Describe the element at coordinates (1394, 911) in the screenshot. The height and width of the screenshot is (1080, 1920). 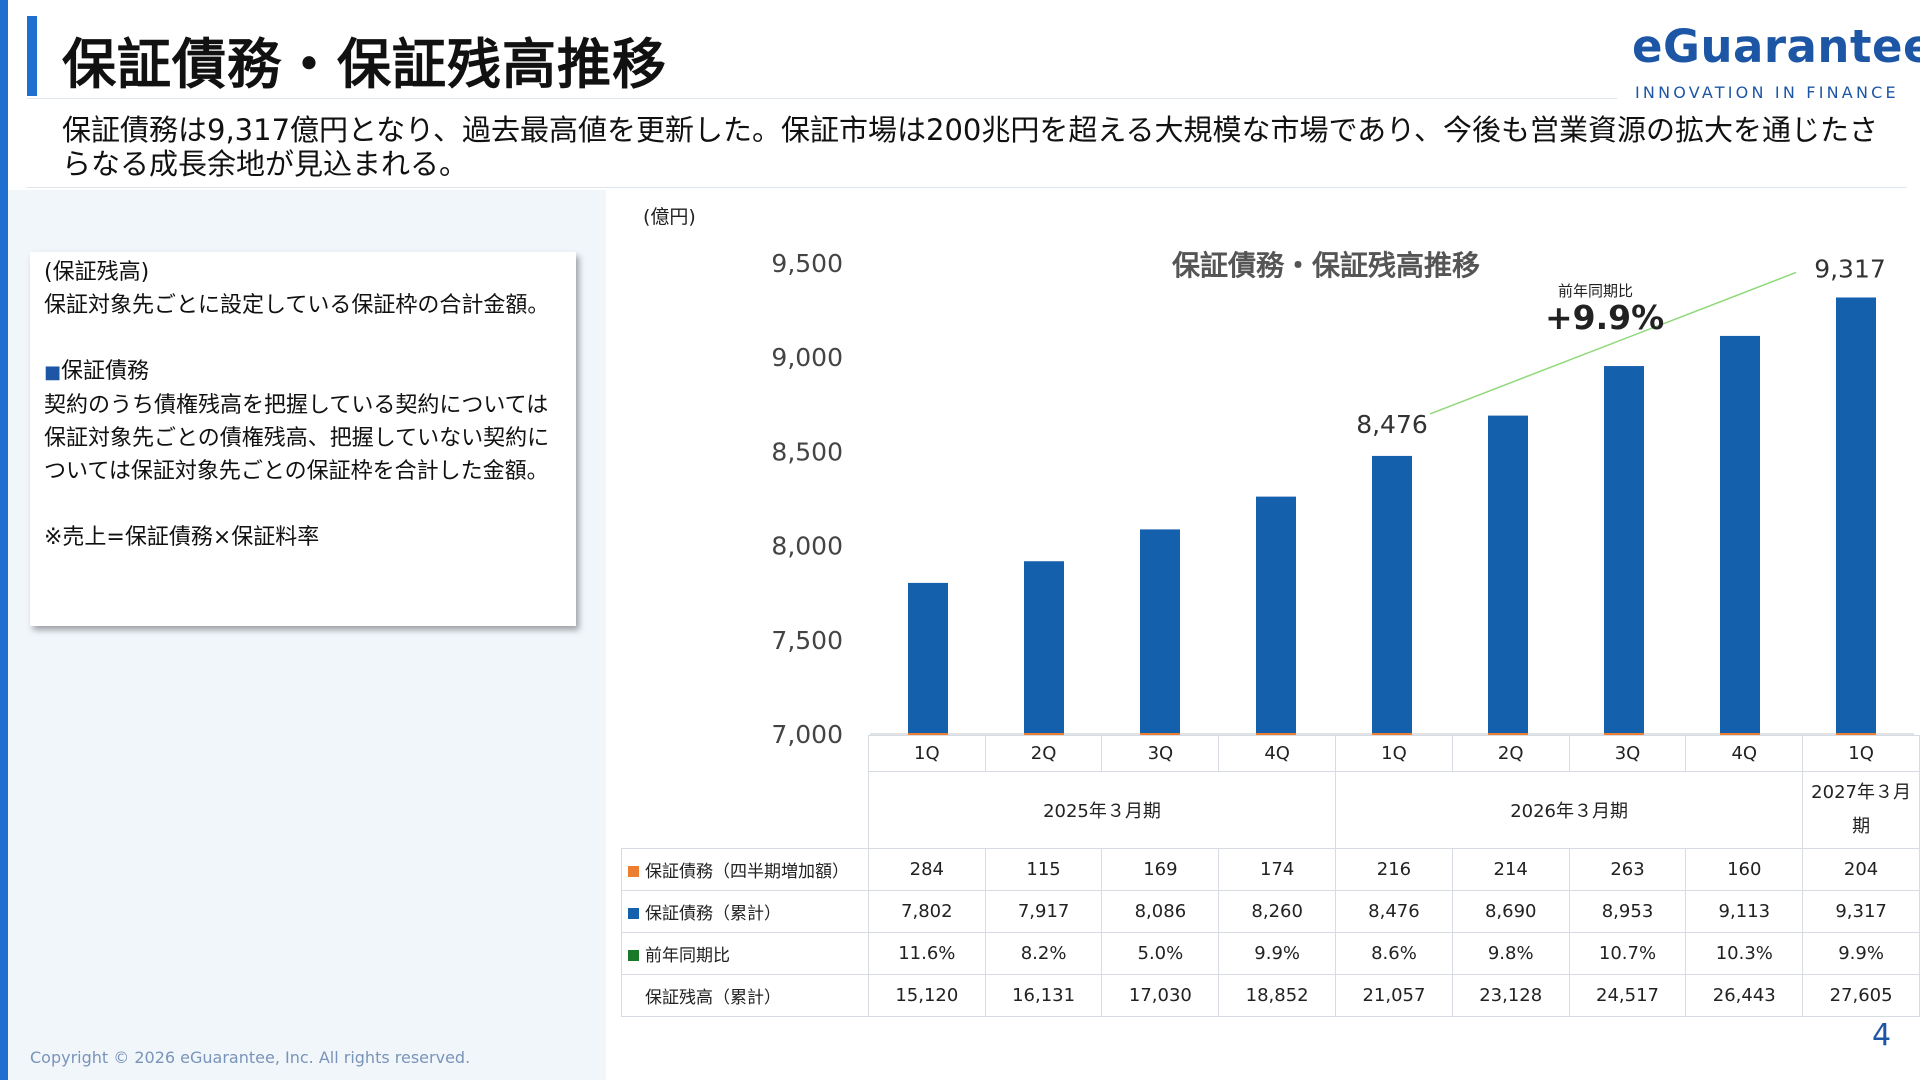
I see `table-cell: 8,476` at that location.